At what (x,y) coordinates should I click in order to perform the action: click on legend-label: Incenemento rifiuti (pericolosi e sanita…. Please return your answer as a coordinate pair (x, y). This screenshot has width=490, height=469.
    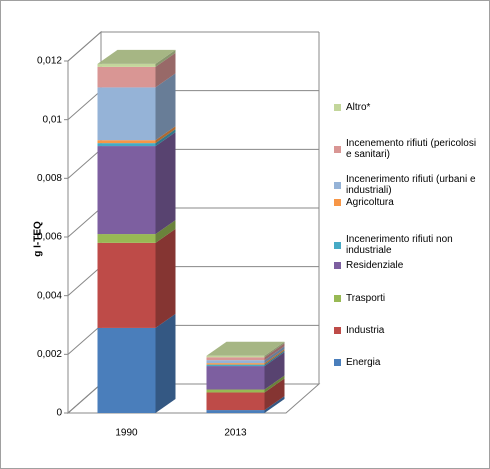
    Looking at the image, I should click on (411, 149).